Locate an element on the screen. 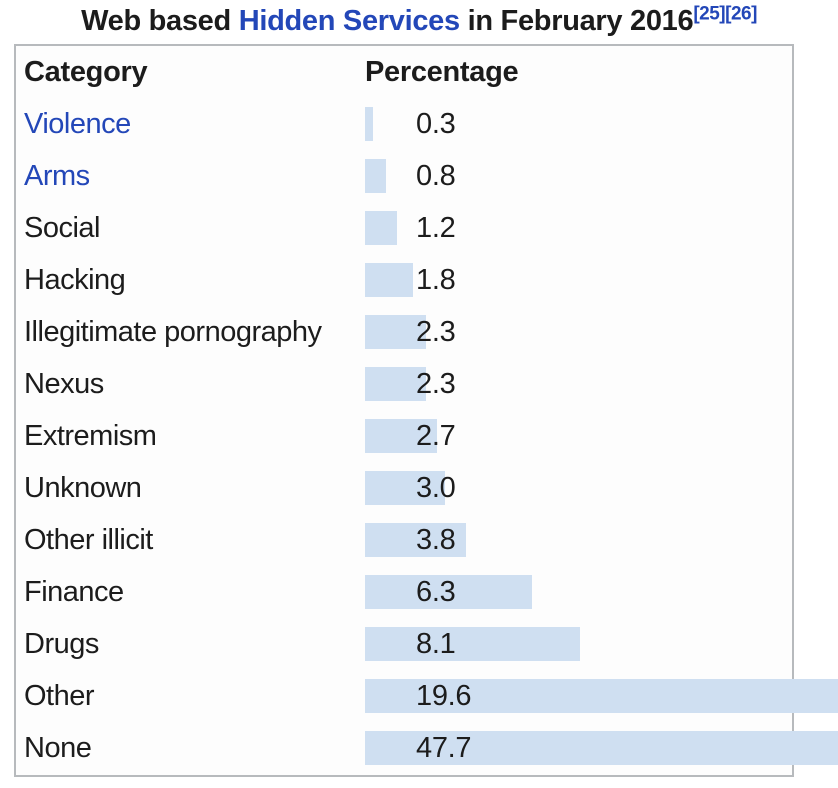  category-link: Violence is located at coordinates (77, 124).